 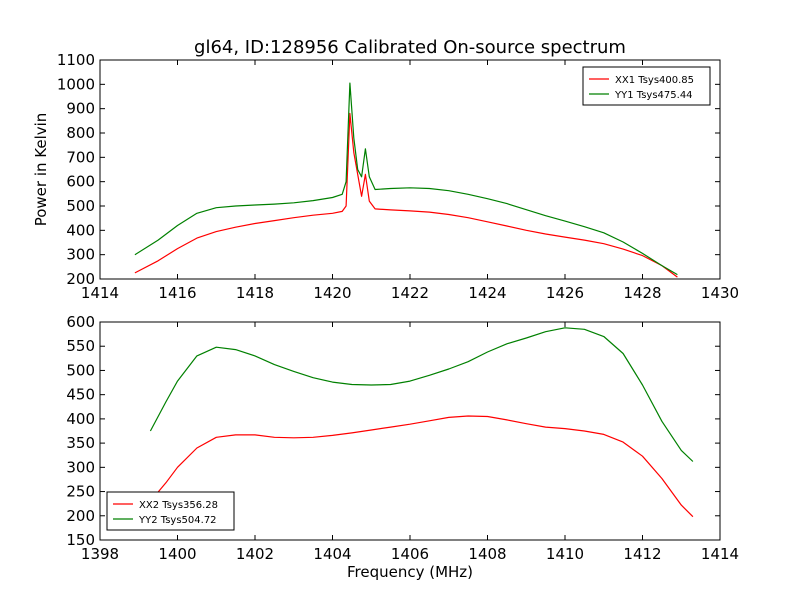 What do you see at coordinates (565, 293) in the screenshot?
I see `x-tick-label: 1426` at bounding box center [565, 293].